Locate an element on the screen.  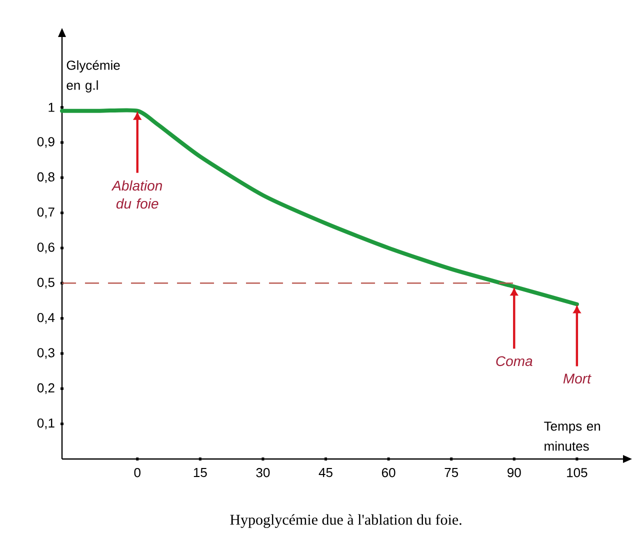
text: Hypoglycémie due à l'ablation du foie. is located at coordinates (346, 521).